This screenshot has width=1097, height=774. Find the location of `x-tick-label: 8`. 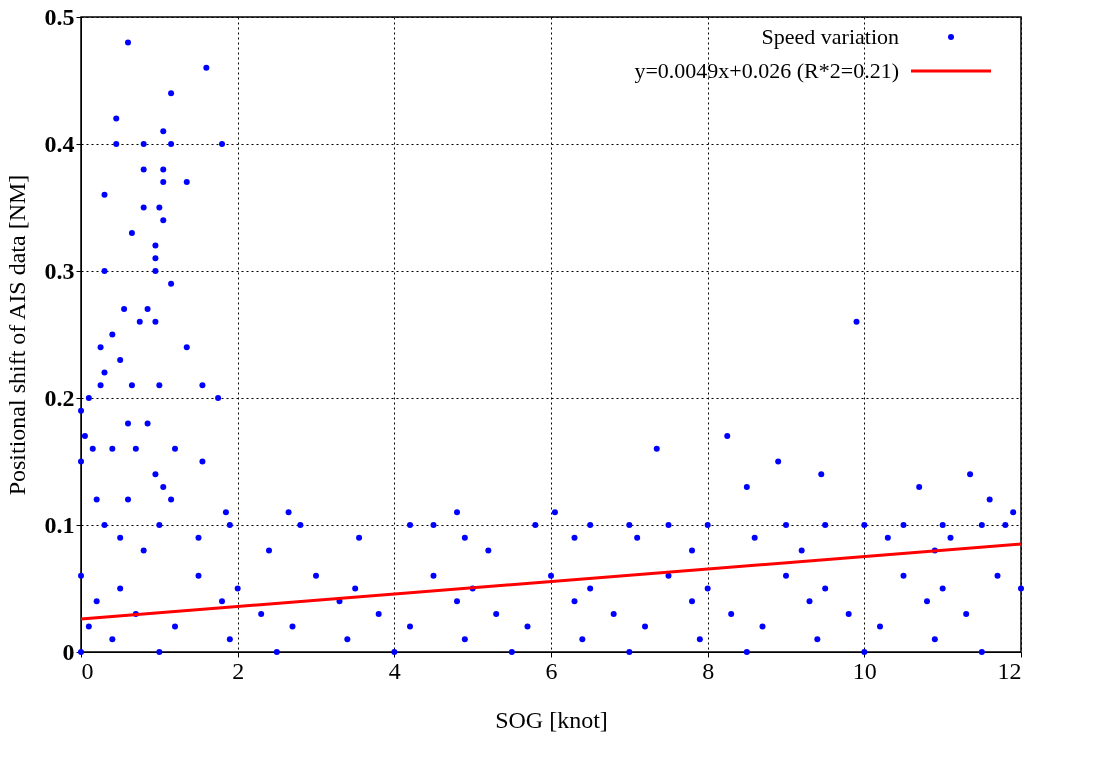

x-tick-label: 8 is located at coordinates (708, 670).